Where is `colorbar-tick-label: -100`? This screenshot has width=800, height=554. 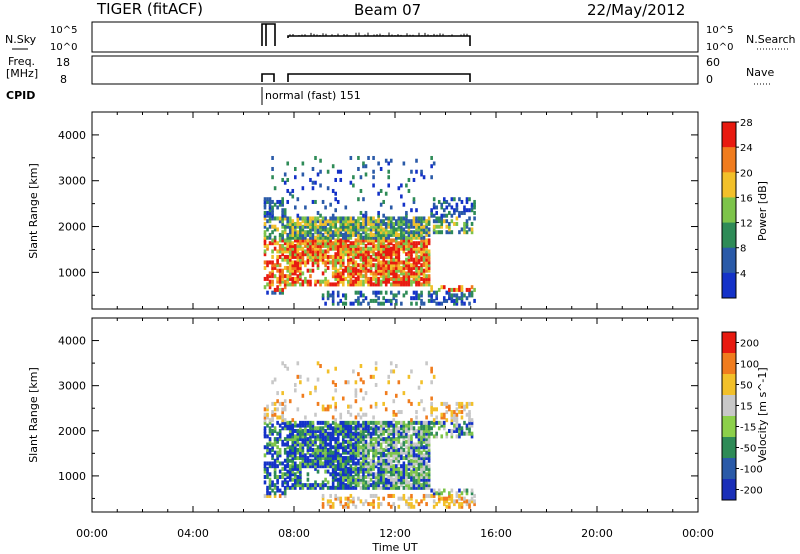 colorbar-tick-label: -100 is located at coordinates (751, 470).